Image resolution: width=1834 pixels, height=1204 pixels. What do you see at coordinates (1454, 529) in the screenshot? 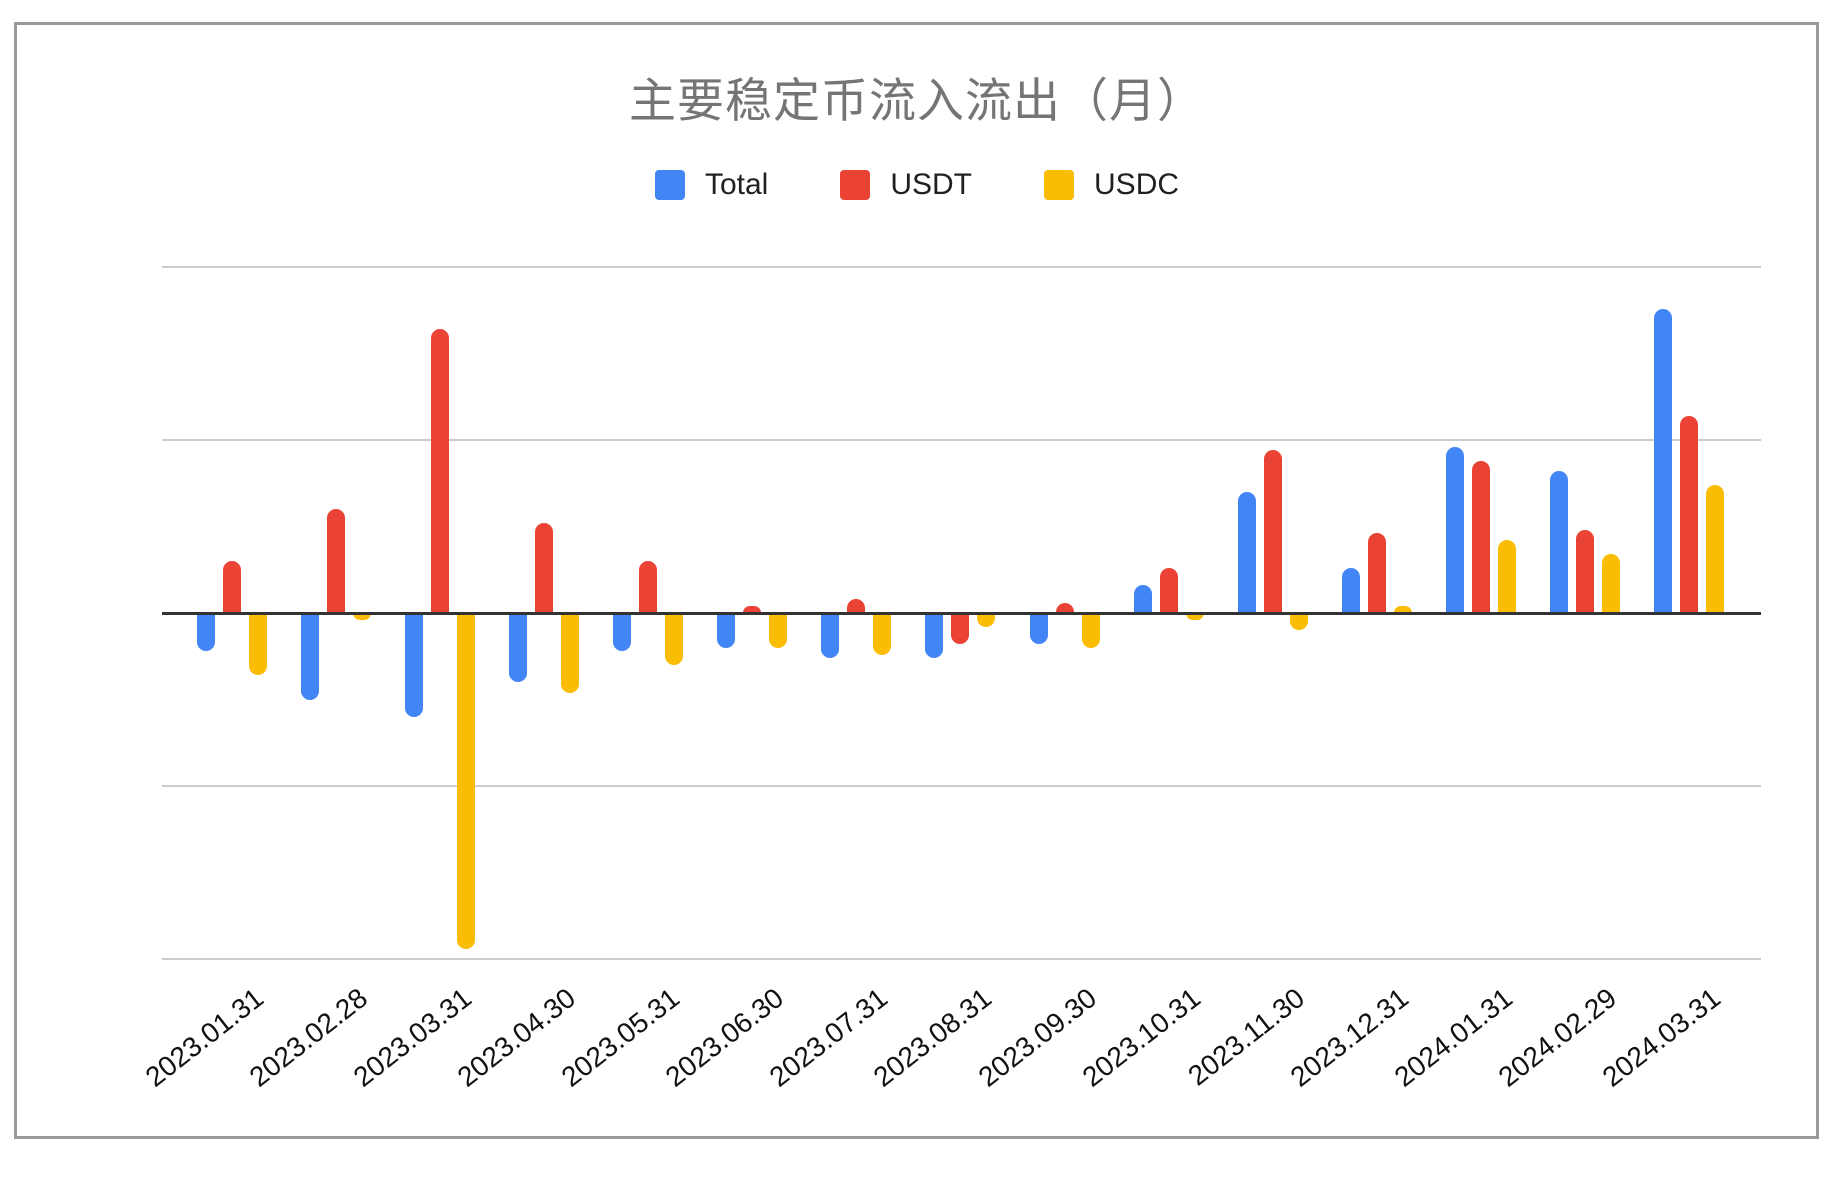
I see `bar-total-2024.01.31` at bounding box center [1454, 529].